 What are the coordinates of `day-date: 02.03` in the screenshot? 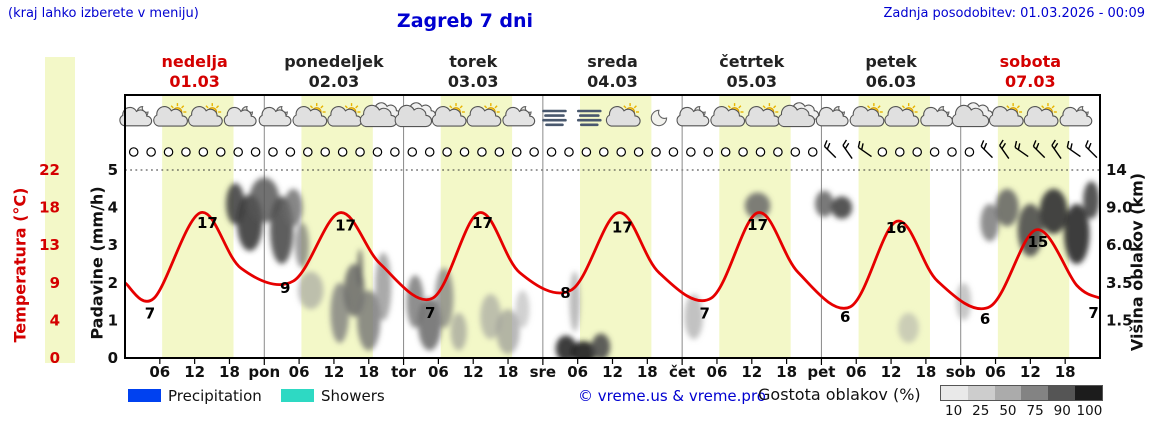 It's located at (334, 81).